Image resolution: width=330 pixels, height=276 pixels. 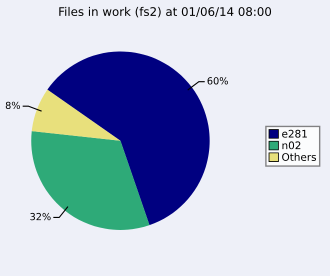 What do you see at coordinates (13, 106) in the screenshot?
I see `data-label: 8%` at bounding box center [13, 106].